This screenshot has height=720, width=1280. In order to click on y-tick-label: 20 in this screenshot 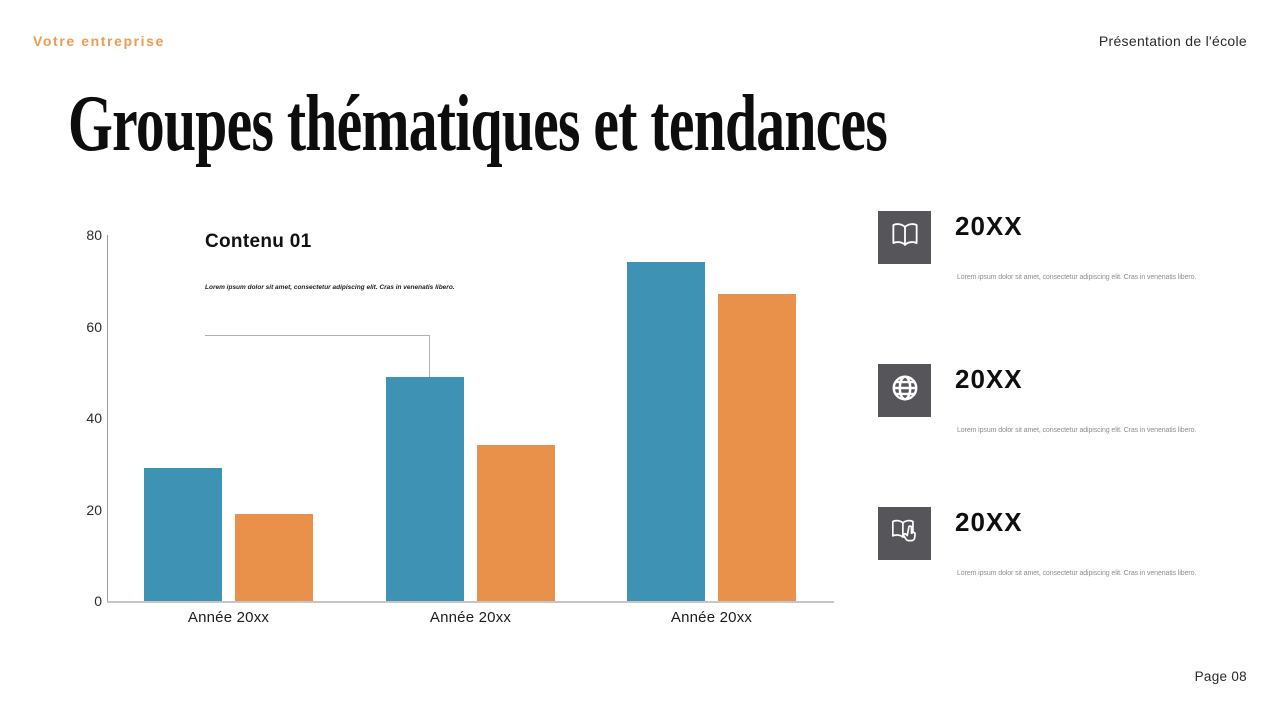, I will do `click(94, 509)`.